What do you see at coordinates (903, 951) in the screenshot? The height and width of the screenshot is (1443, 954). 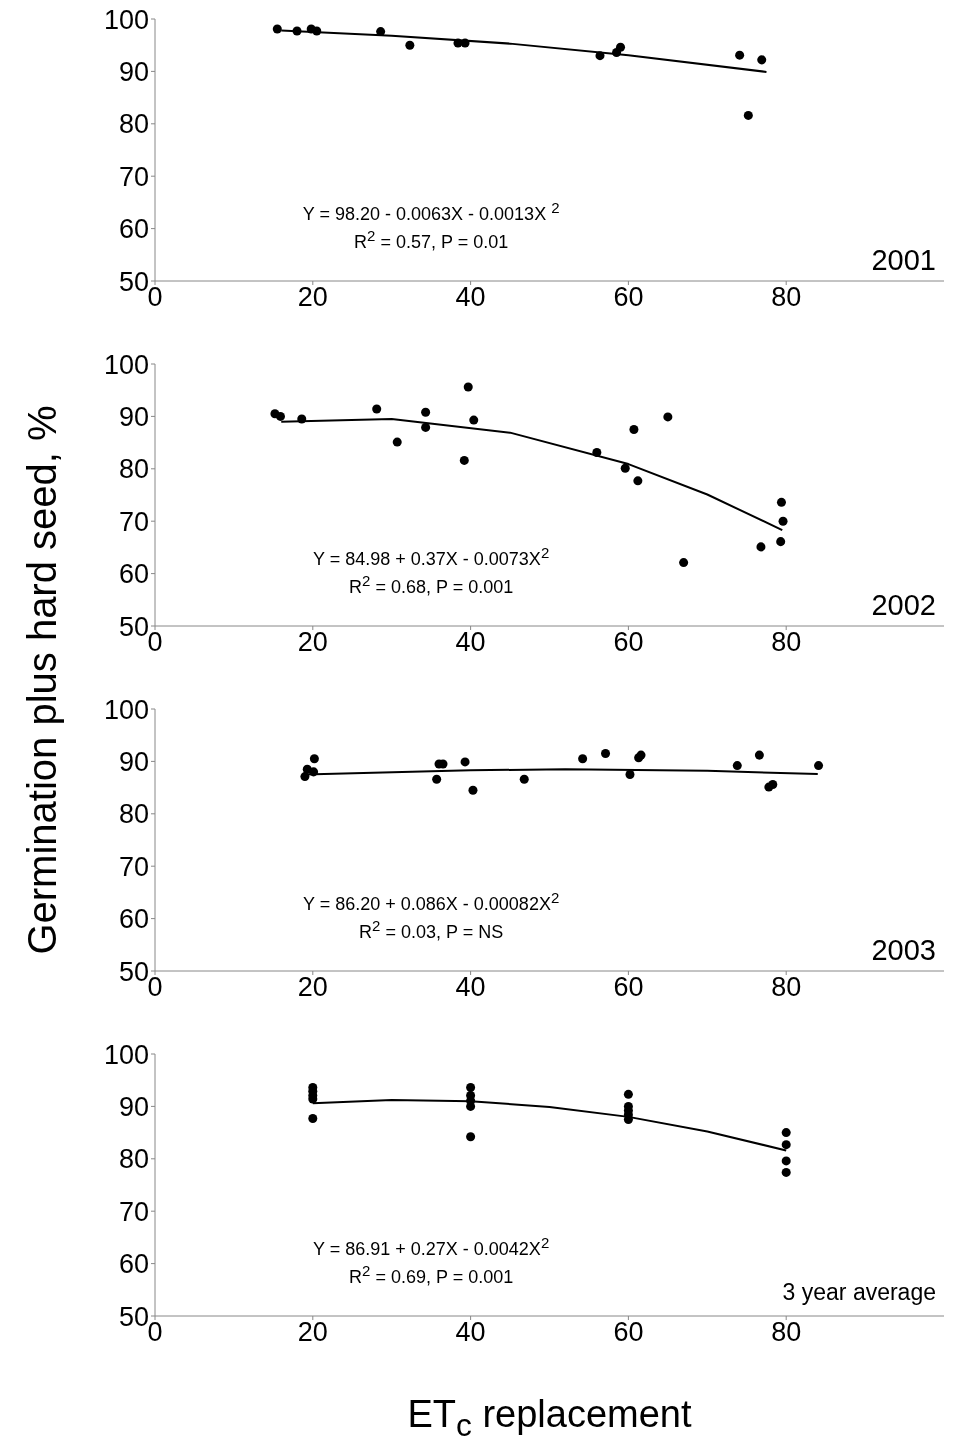 I see `annotation: 2003` at bounding box center [903, 951].